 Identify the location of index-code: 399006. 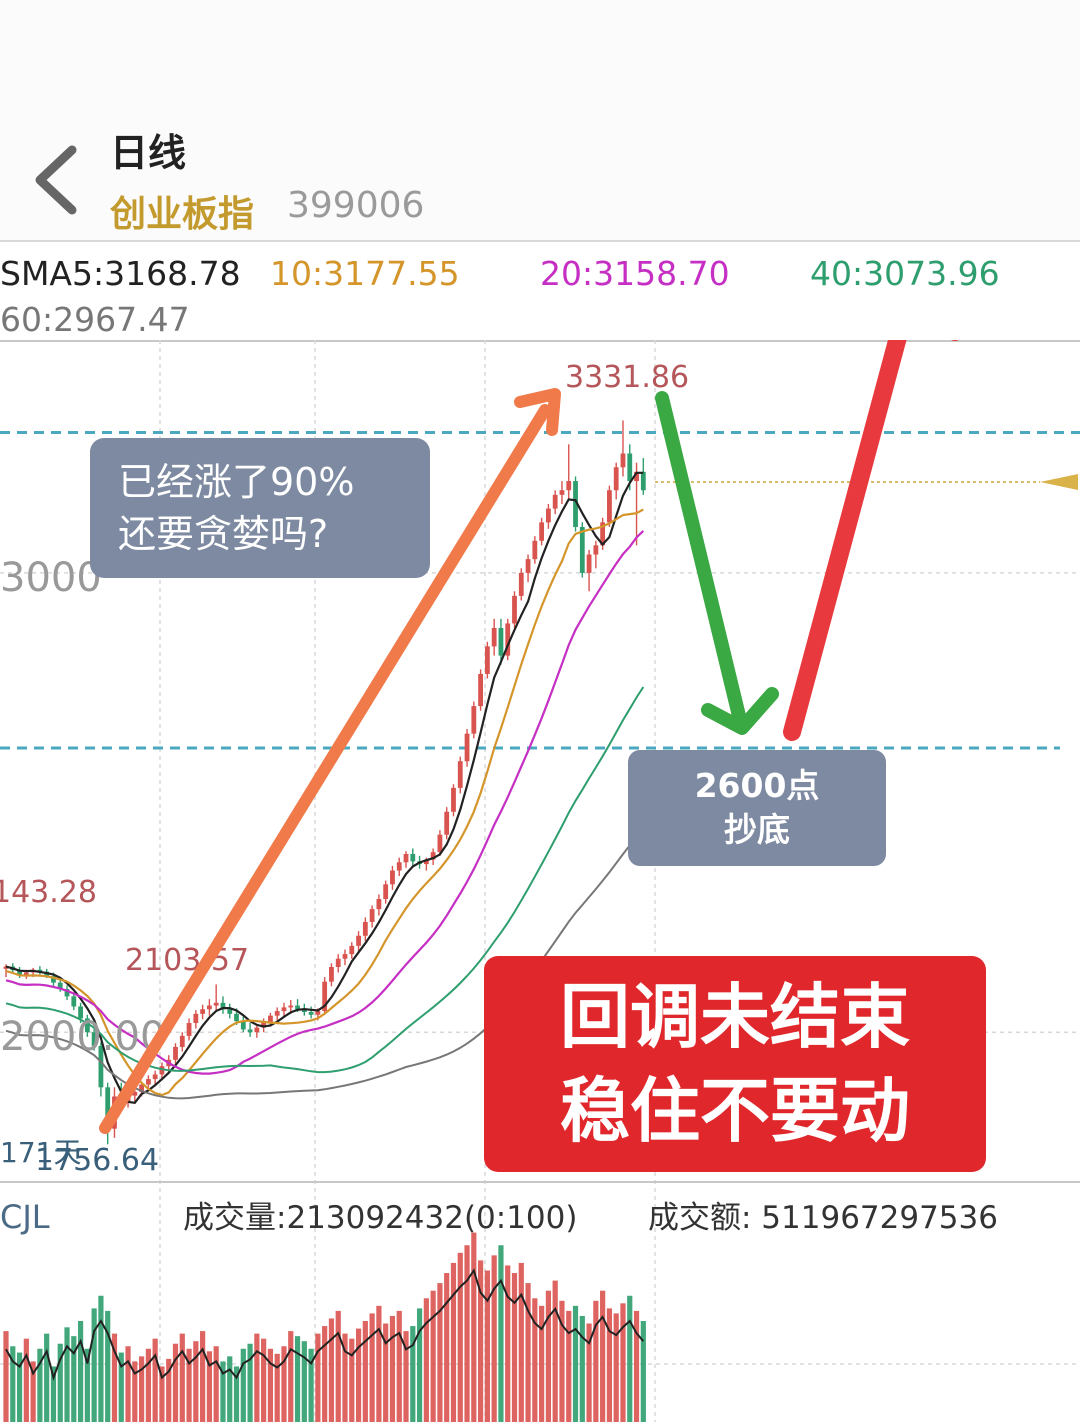
(356, 205).